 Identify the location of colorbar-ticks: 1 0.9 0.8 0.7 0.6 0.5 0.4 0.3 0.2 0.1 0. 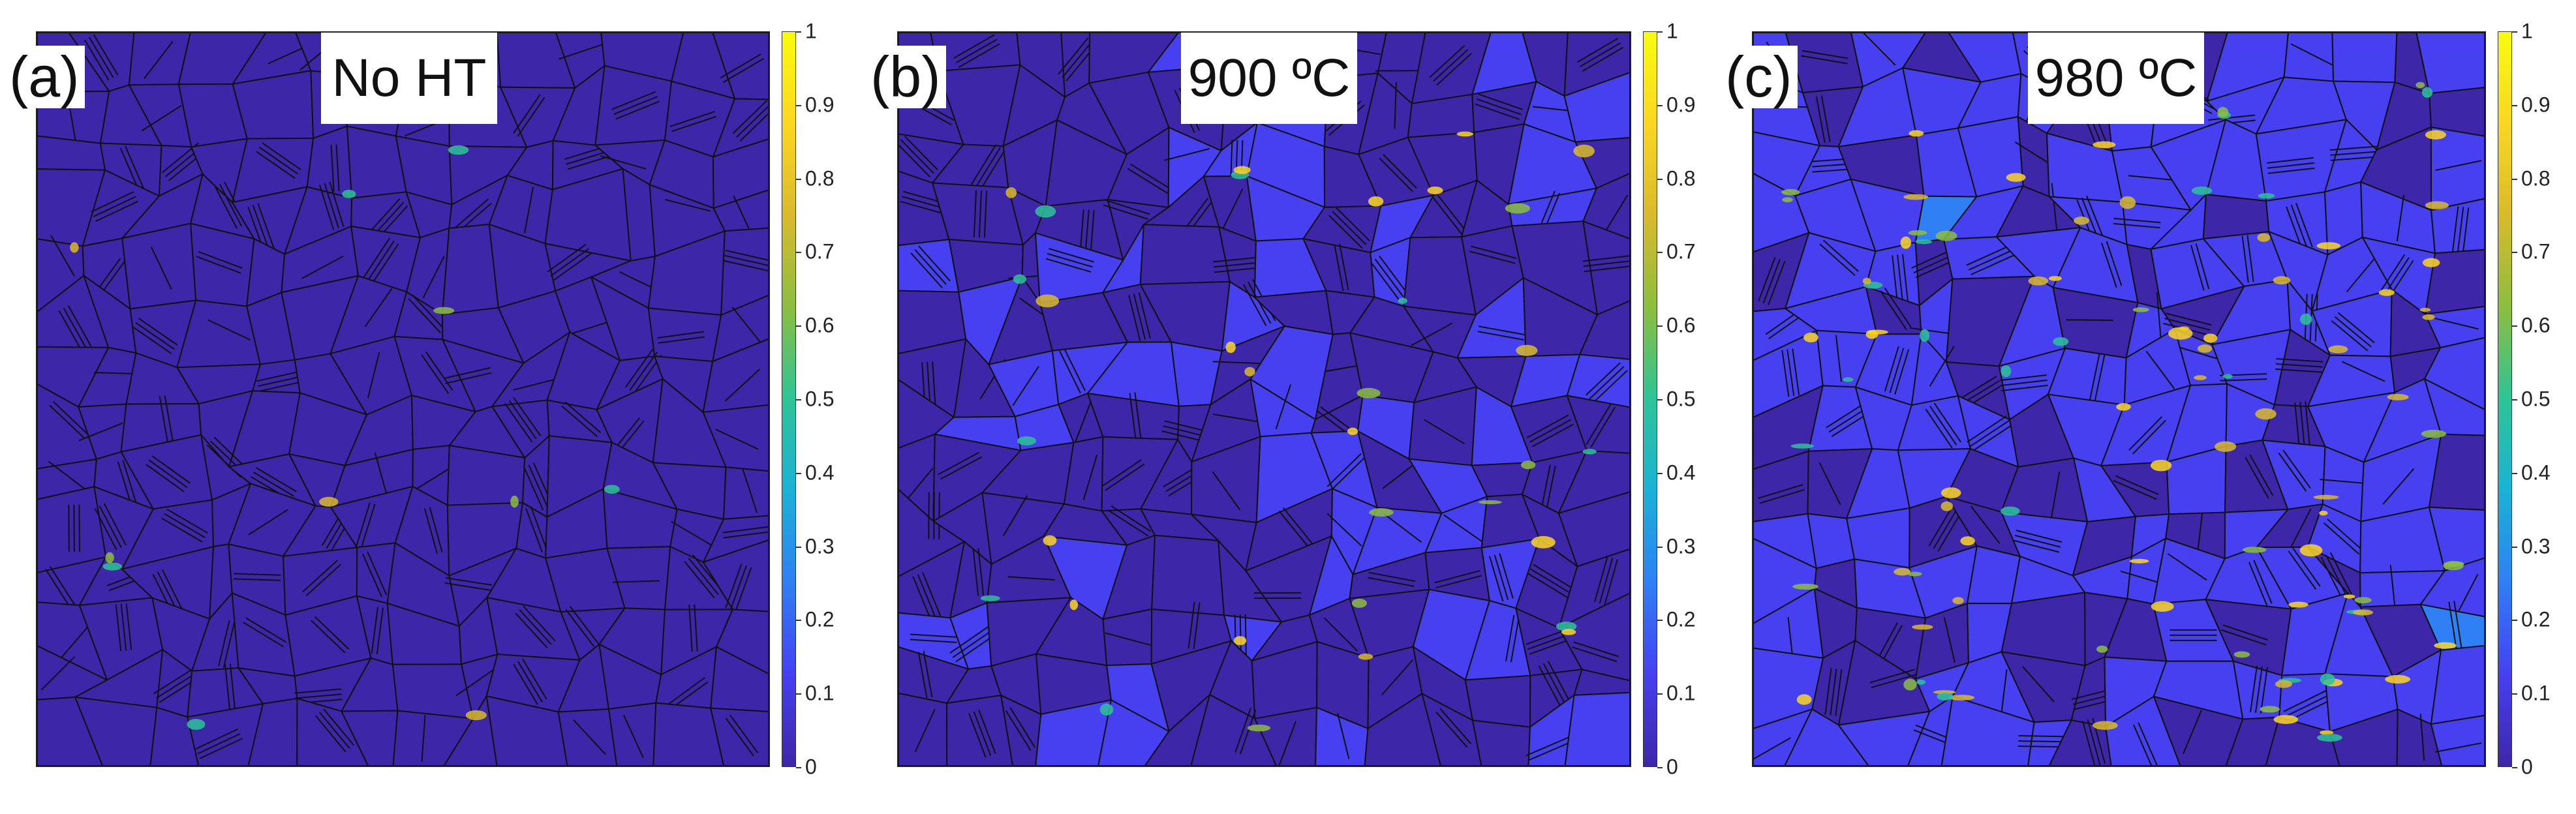
(2539, 399).